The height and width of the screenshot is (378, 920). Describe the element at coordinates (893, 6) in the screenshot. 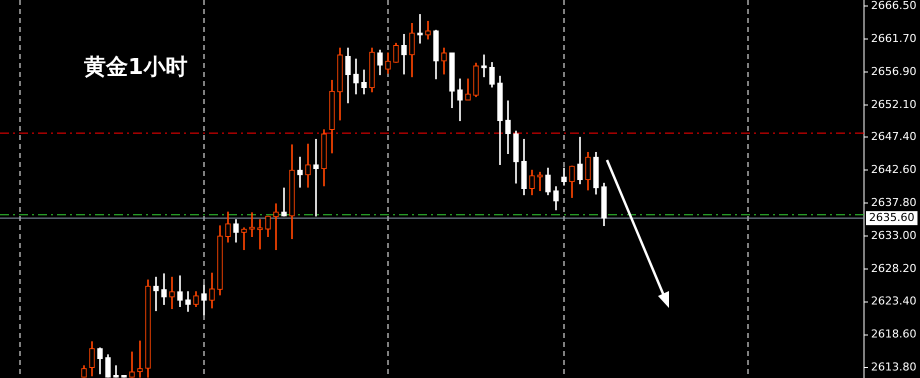

I see `y-tick-label: 2666.50` at that location.